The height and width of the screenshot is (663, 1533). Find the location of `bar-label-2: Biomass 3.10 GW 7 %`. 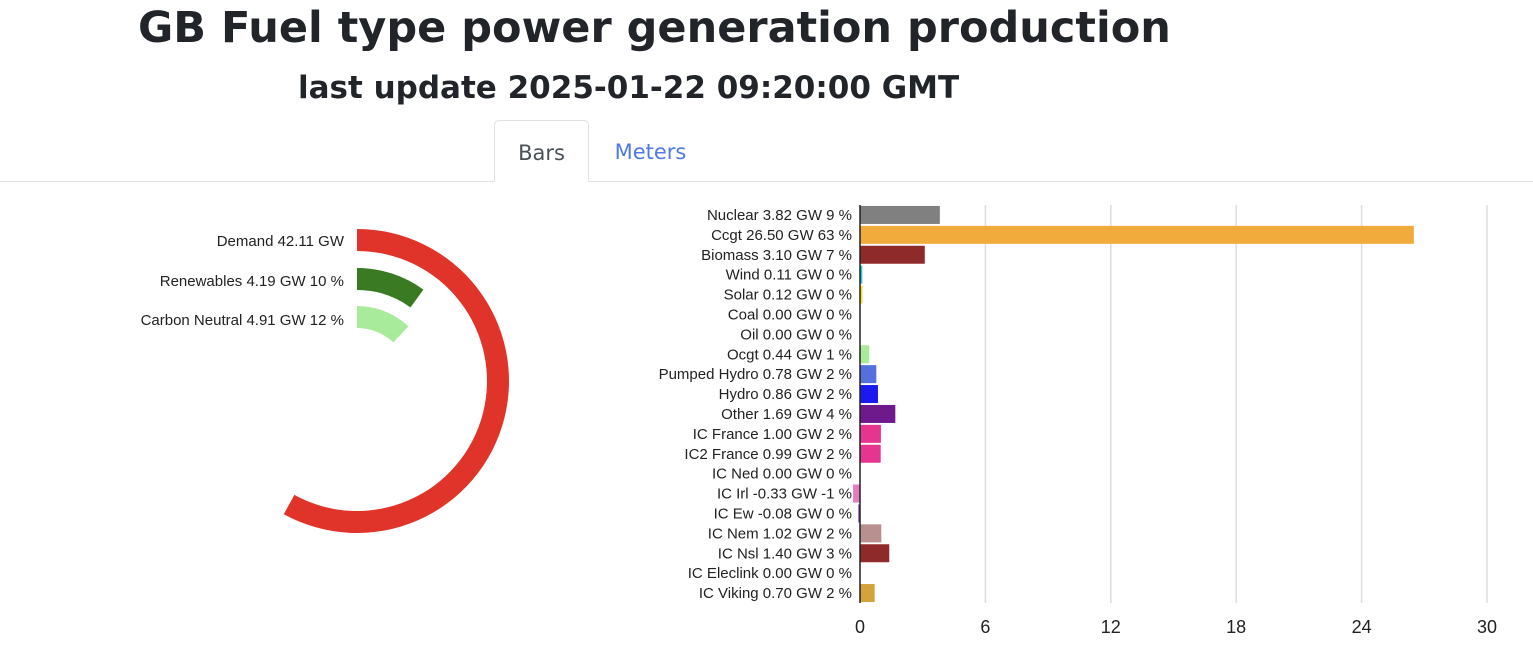

bar-label-2: Biomass 3.10 GW 7 % is located at coordinates (776, 255).